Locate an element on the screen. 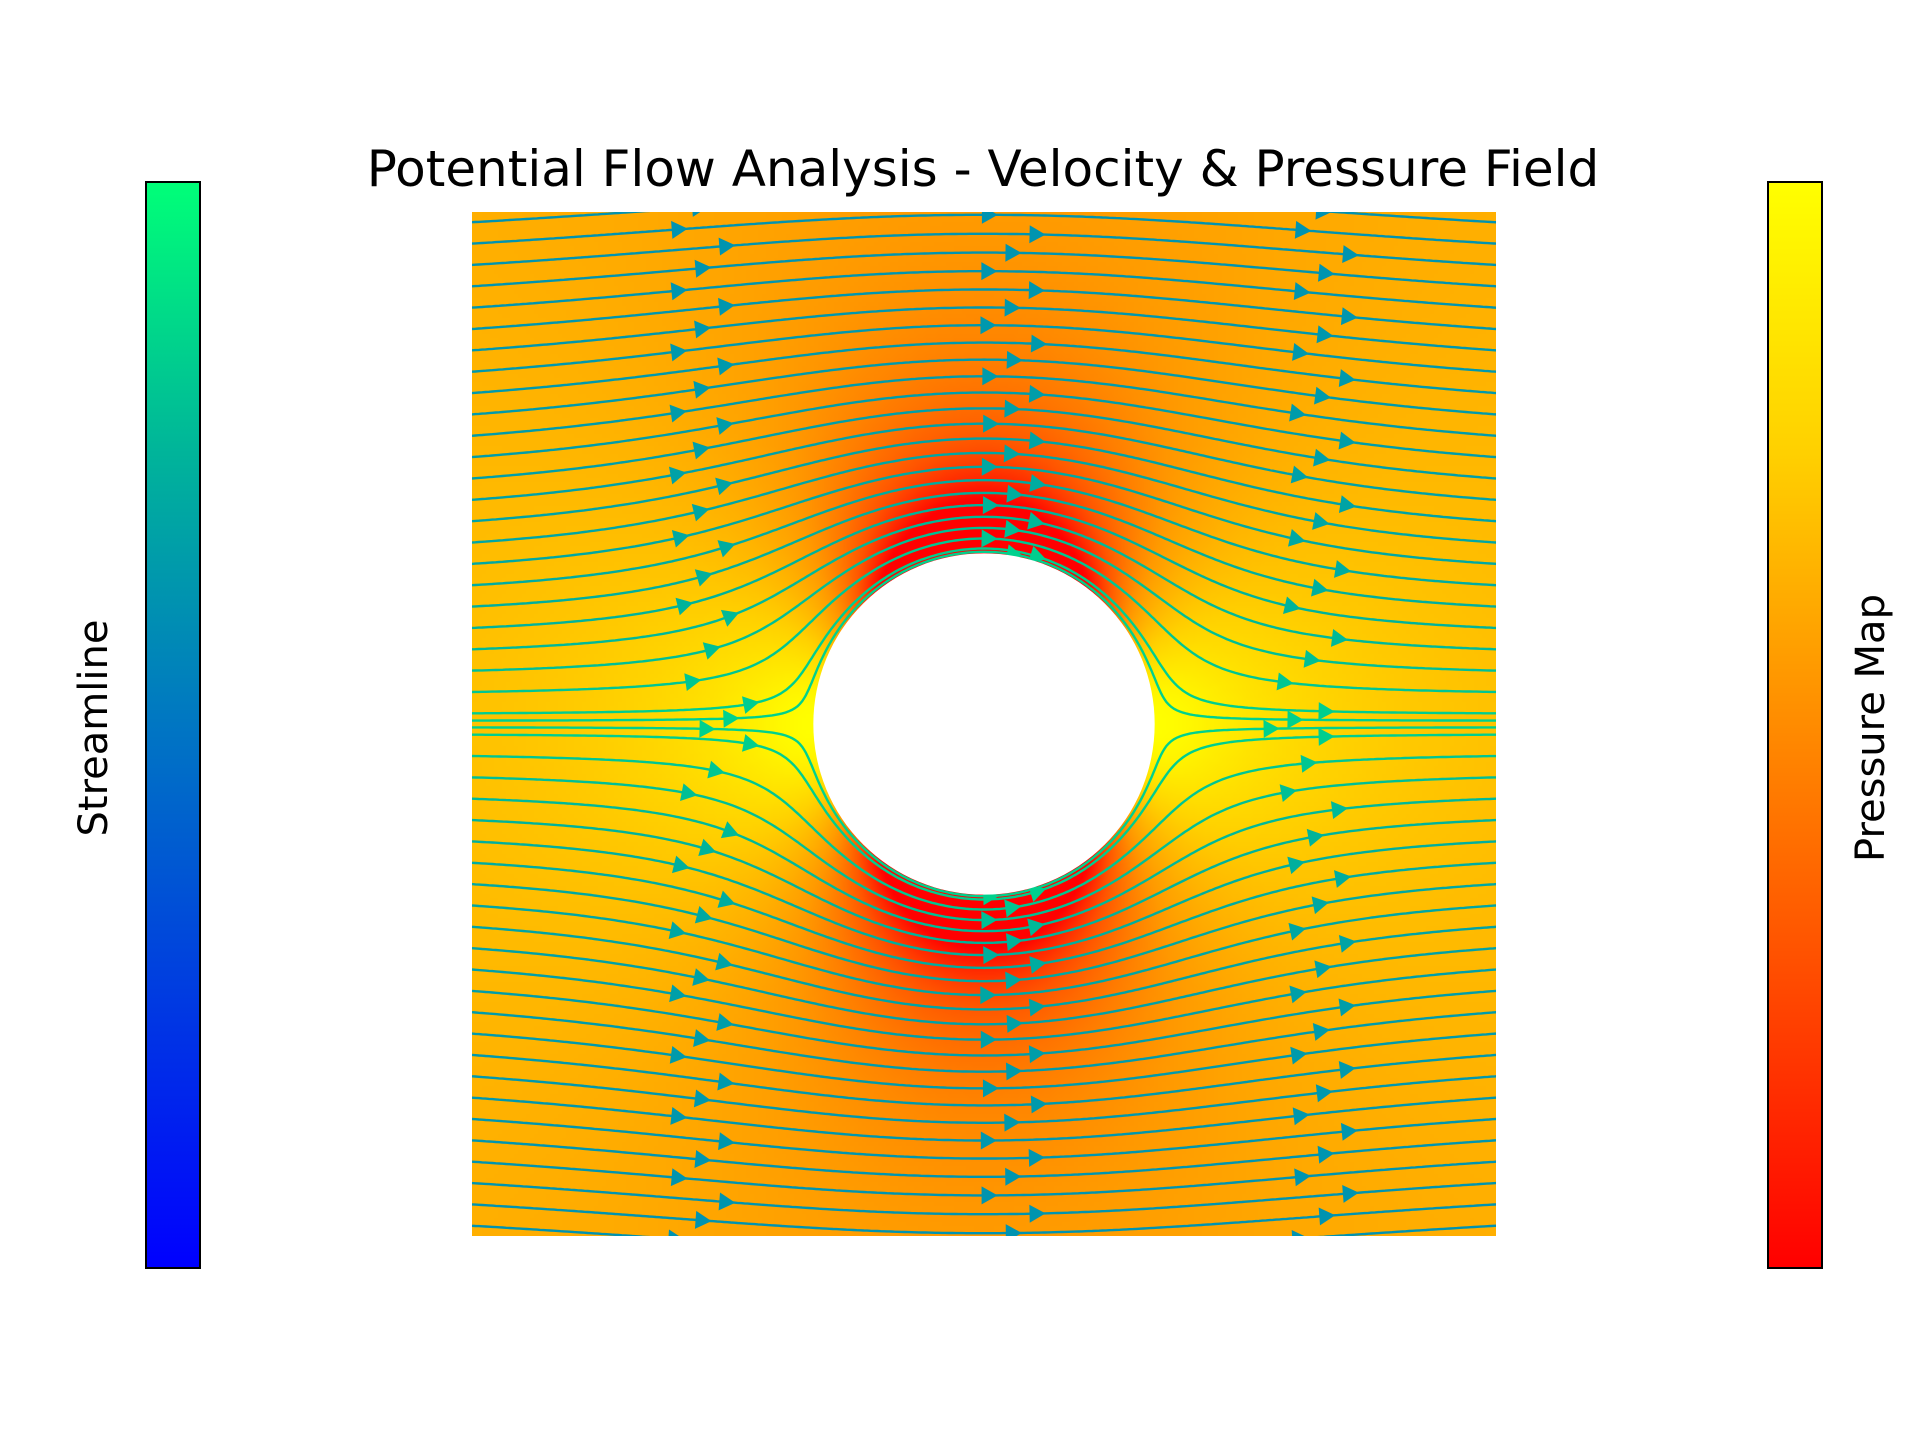 This screenshot has height=1440, width=1920. streamline-colorbar: Streamline is located at coordinates (136, 725).